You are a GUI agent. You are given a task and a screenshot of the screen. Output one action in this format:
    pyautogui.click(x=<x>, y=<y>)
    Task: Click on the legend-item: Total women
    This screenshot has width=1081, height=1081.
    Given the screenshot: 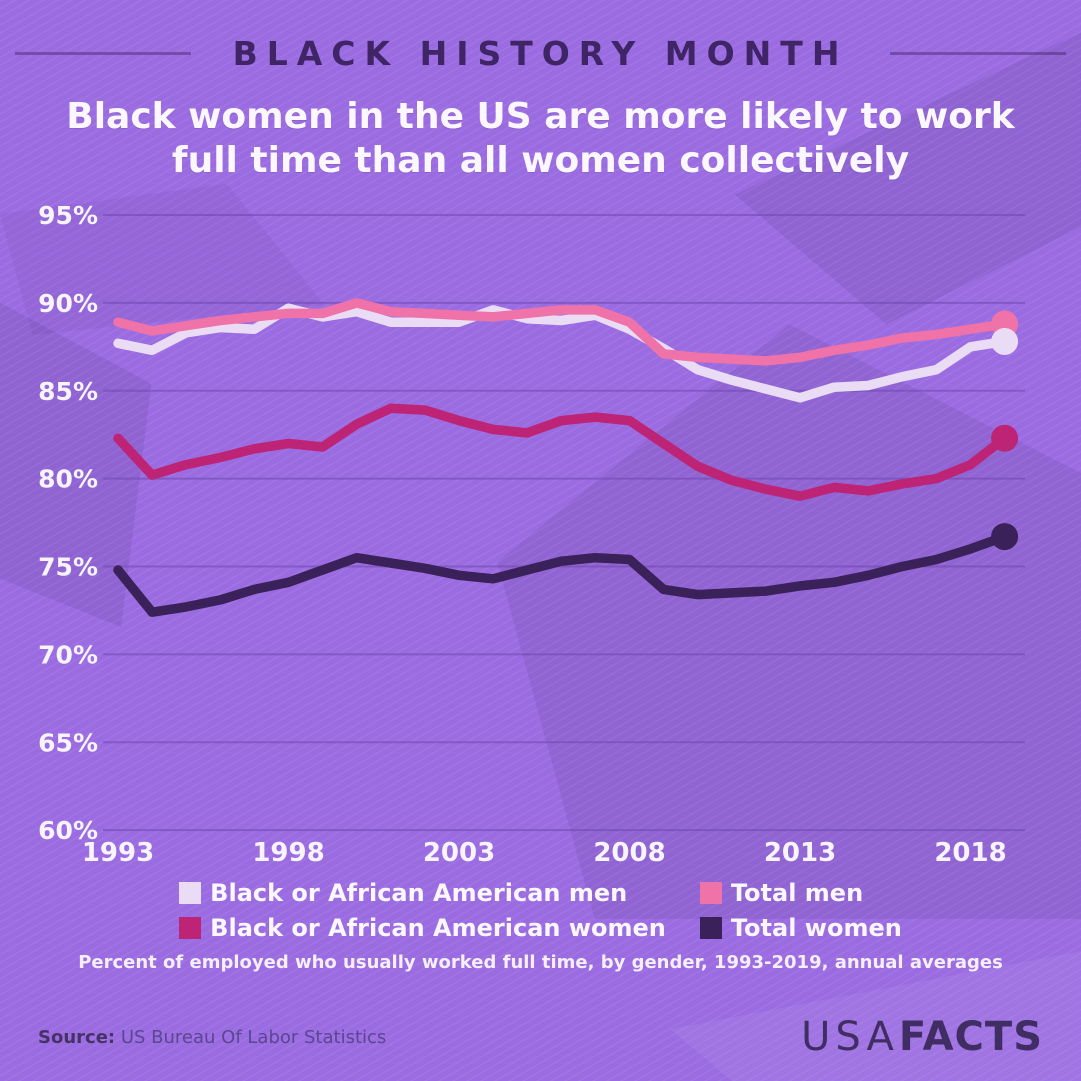 What is the action you would take?
    pyautogui.click(x=800, y=927)
    